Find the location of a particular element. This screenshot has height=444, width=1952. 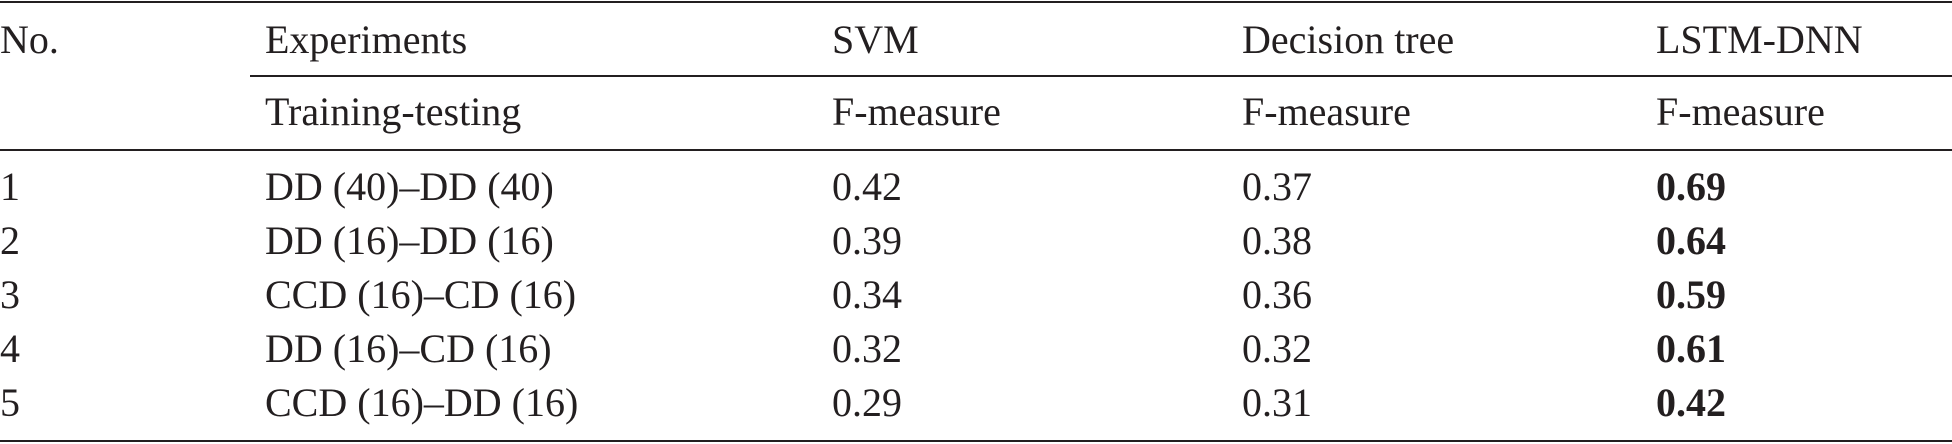

table-cell: 0.34 is located at coordinates (867, 294).